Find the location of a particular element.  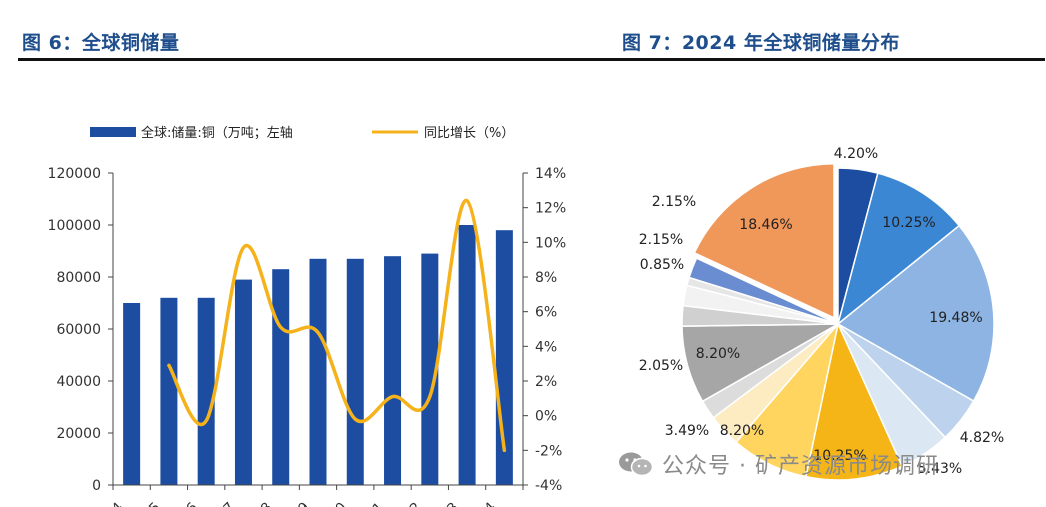

y-right-tick-label: 8% is located at coordinates (546, 278).